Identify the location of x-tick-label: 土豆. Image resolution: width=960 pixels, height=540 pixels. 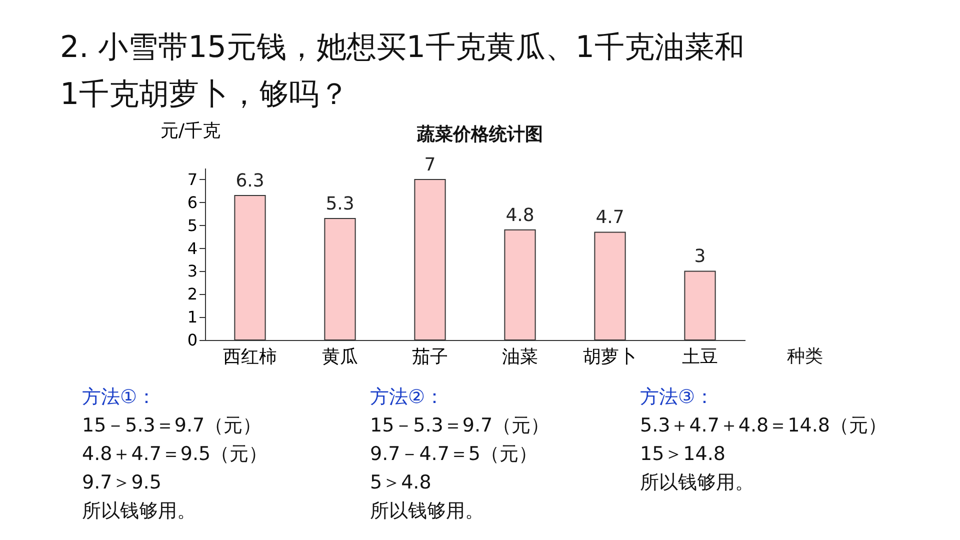
(700, 357).